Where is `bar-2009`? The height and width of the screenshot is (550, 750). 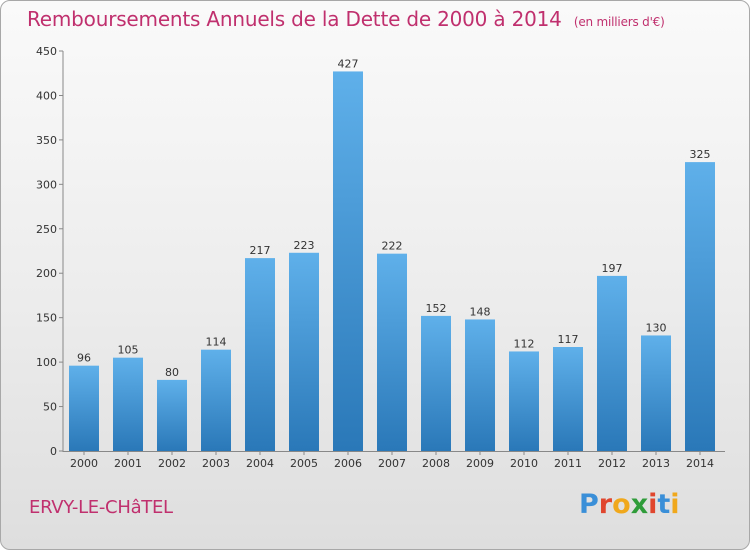
bar-2009 is located at coordinates (480, 385).